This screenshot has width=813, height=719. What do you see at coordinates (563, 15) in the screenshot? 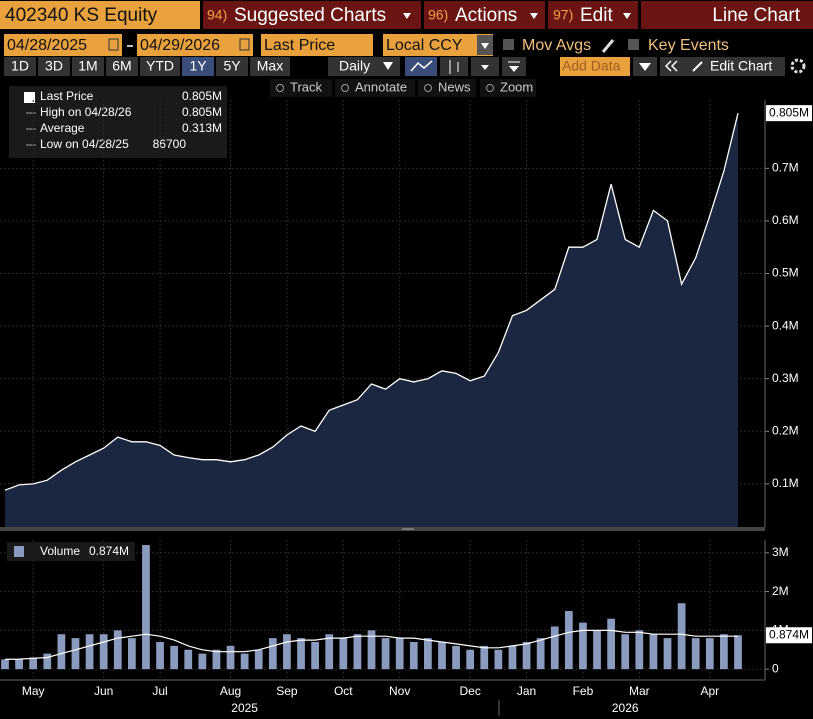
I see `menu-num: 97)` at bounding box center [563, 15].